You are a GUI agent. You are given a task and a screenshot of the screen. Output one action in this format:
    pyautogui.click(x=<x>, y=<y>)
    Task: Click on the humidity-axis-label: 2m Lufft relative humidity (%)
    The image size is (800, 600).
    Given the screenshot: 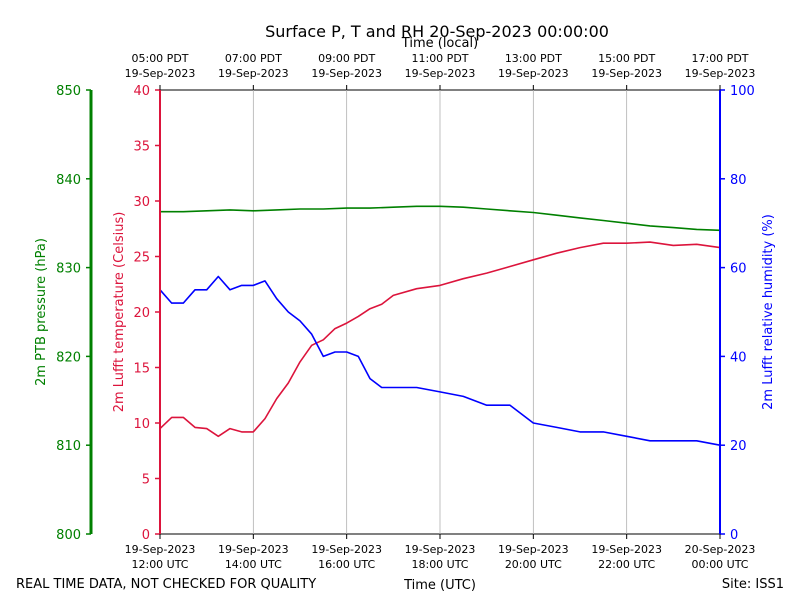 What is the action you would take?
    pyautogui.click(x=768, y=312)
    